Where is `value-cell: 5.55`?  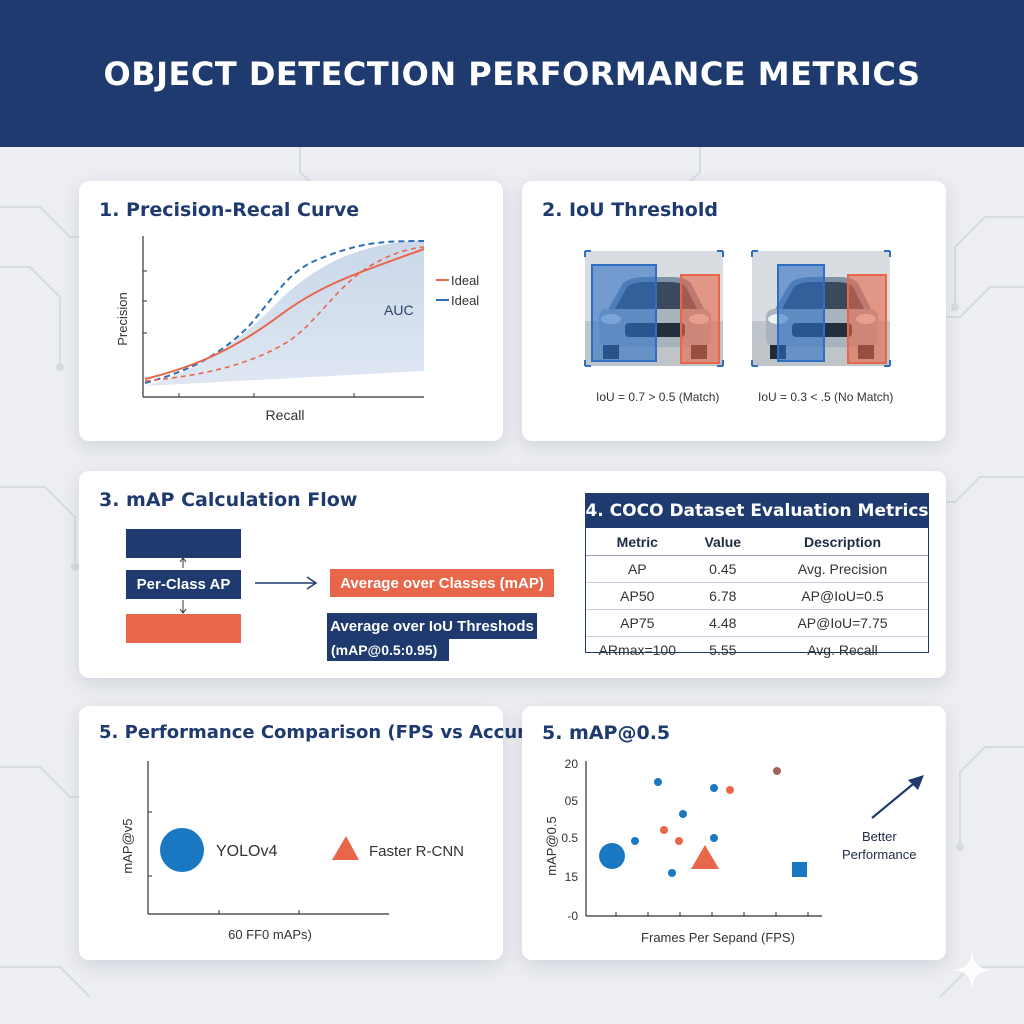
value-cell: 5.55 is located at coordinates (723, 650).